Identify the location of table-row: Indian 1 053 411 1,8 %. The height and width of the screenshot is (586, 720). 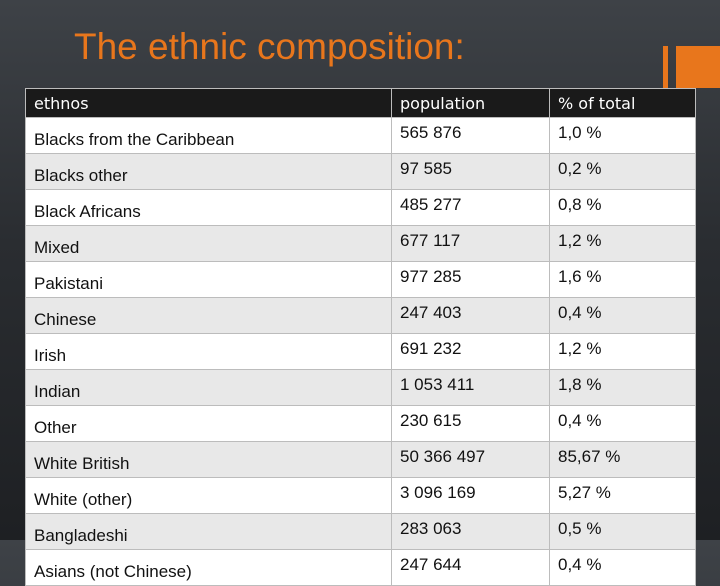
(360, 387).